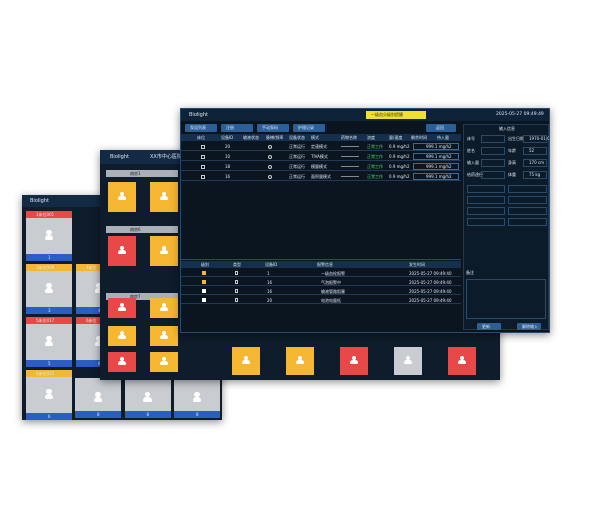 The image size is (600, 532). Describe the element at coordinates (236, 273) in the screenshot. I see `alarm-type-icon` at that location.